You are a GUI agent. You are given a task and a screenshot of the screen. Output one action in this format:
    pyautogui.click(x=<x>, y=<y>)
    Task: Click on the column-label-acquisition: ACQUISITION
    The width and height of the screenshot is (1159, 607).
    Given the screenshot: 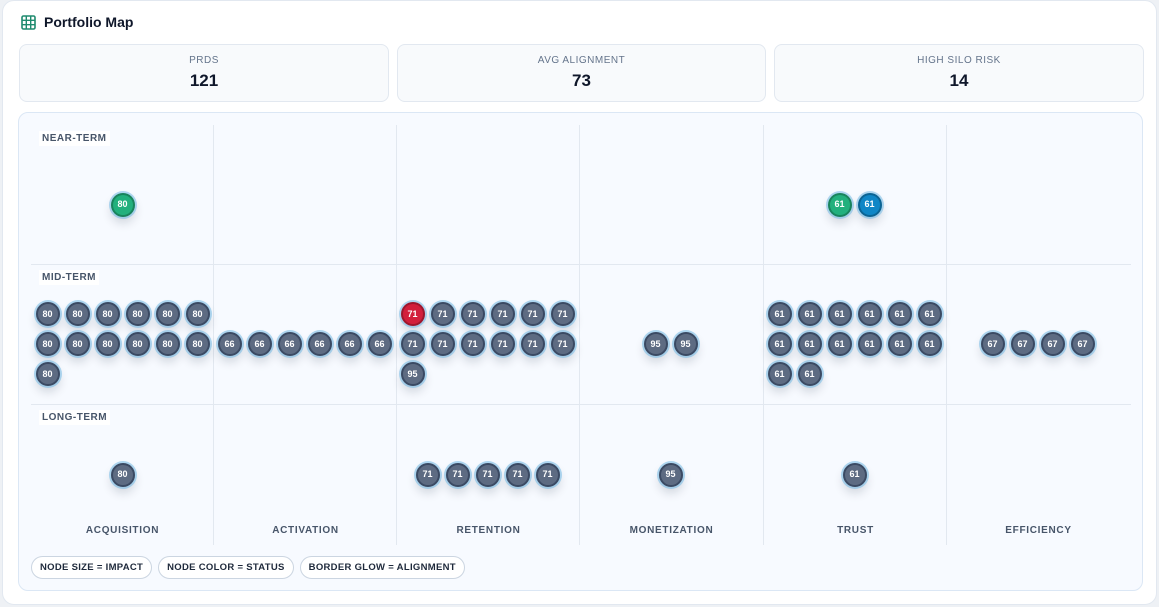 What is the action you would take?
    pyautogui.click(x=122, y=530)
    